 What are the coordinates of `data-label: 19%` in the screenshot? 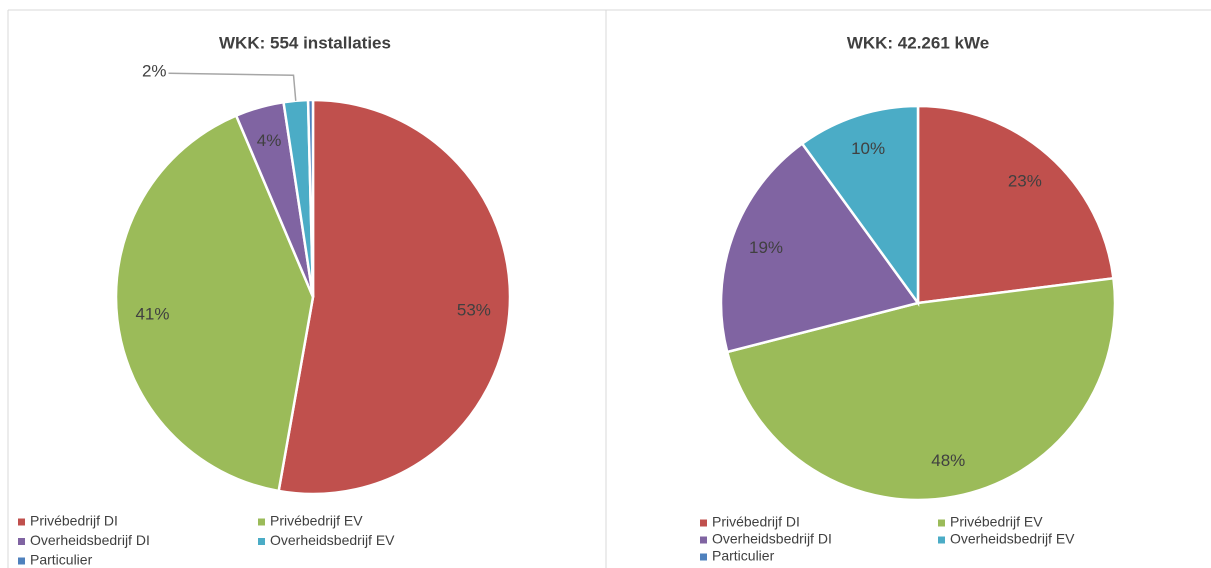 It's located at (766, 247).